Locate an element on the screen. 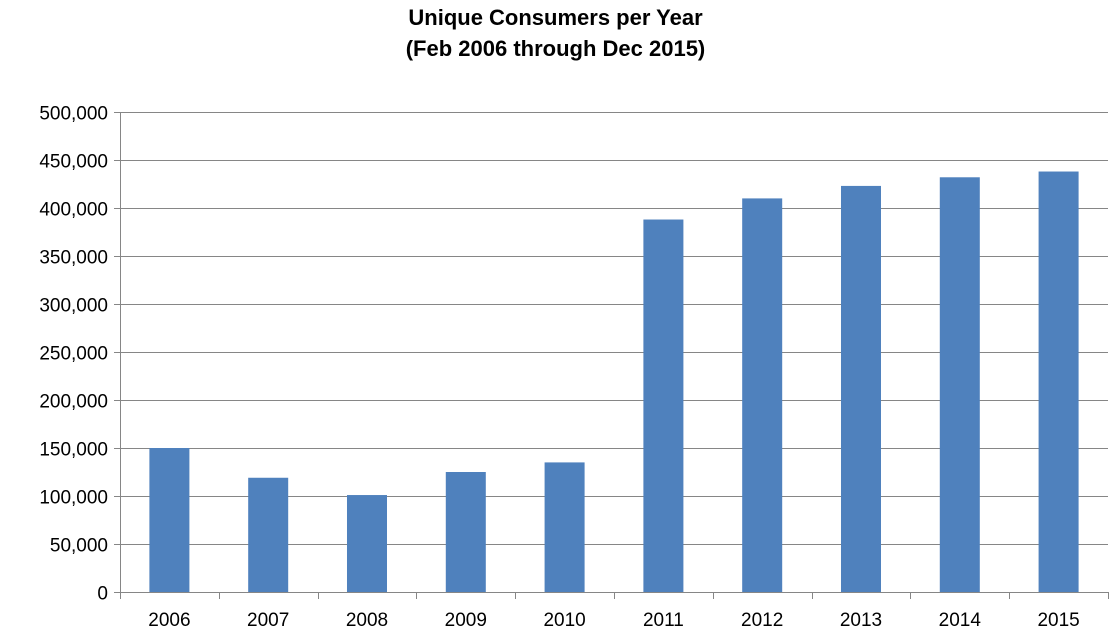 This screenshot has height=642, width=1111. y-tick-label: 400,000 is located at coordinates (73, 210).